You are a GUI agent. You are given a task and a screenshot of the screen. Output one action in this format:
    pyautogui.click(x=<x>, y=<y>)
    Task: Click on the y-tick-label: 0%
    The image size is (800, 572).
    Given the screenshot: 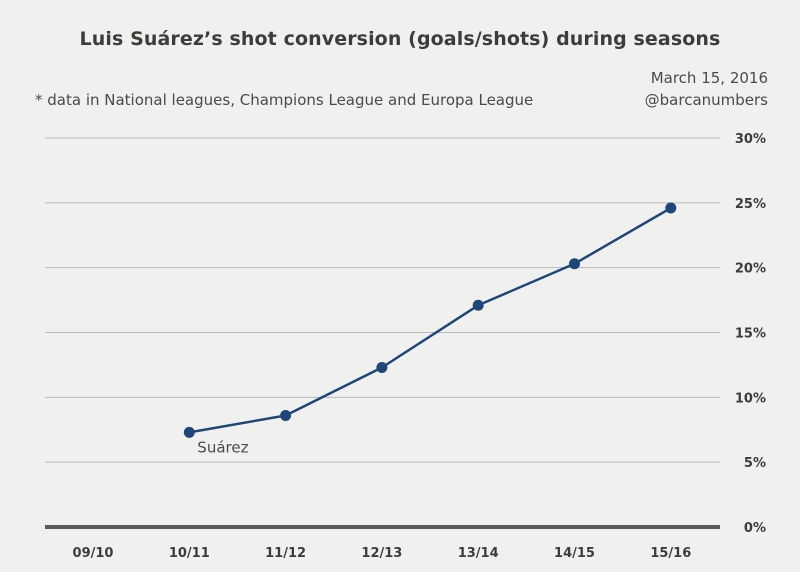 What is the action you would take?
    pyautogui.click(x=755, y=528)
    